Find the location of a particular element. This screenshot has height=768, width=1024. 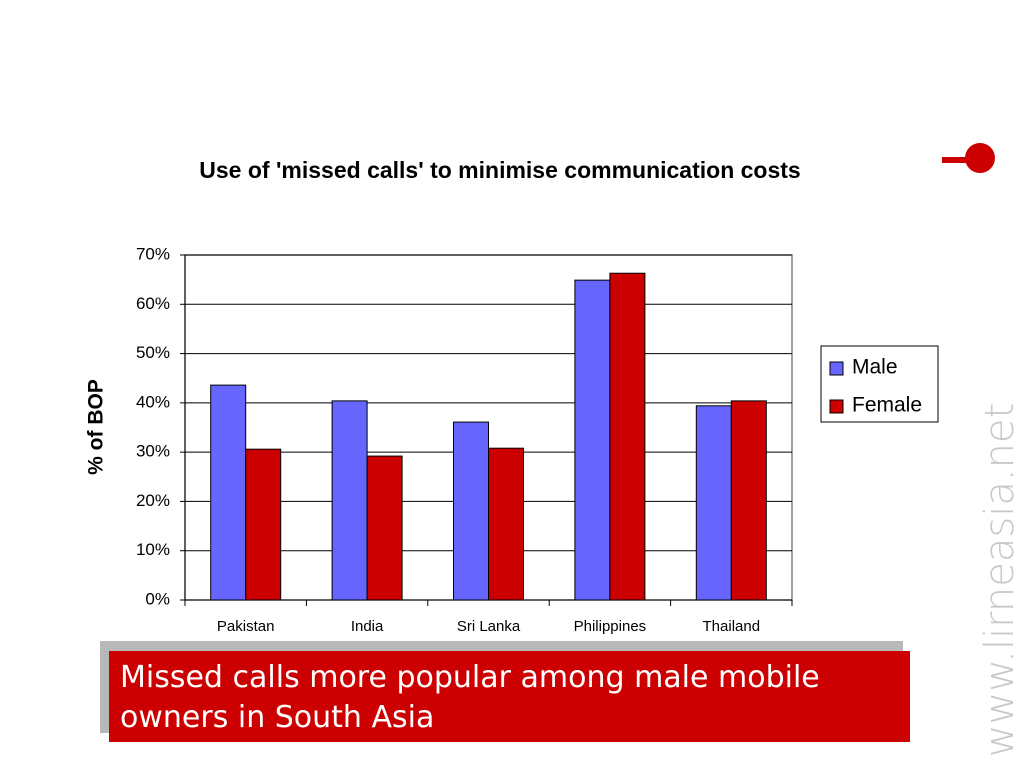

x-tick-label: Pakistan is located at coordinates (246, 626).